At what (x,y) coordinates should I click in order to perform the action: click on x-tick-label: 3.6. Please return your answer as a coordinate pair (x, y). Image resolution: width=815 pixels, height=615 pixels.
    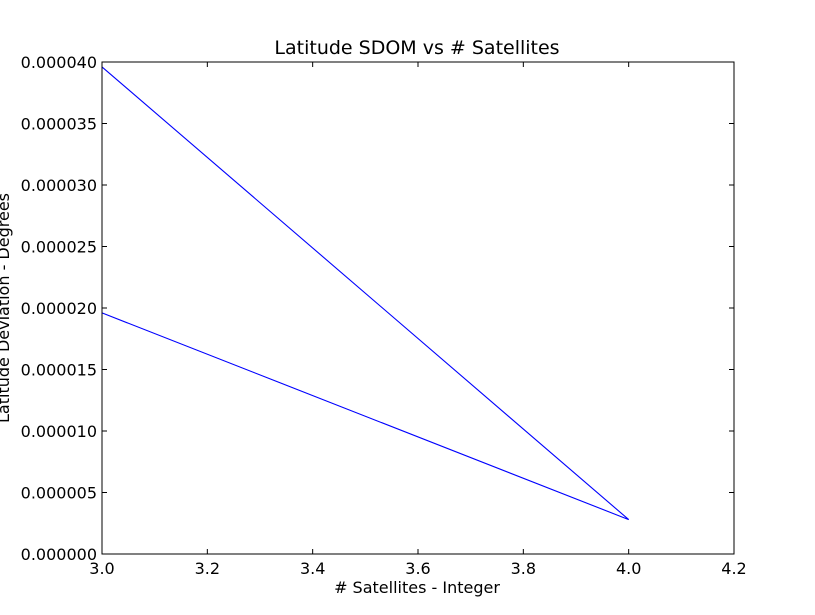
    Looking at the image, I should click on (417, 568).